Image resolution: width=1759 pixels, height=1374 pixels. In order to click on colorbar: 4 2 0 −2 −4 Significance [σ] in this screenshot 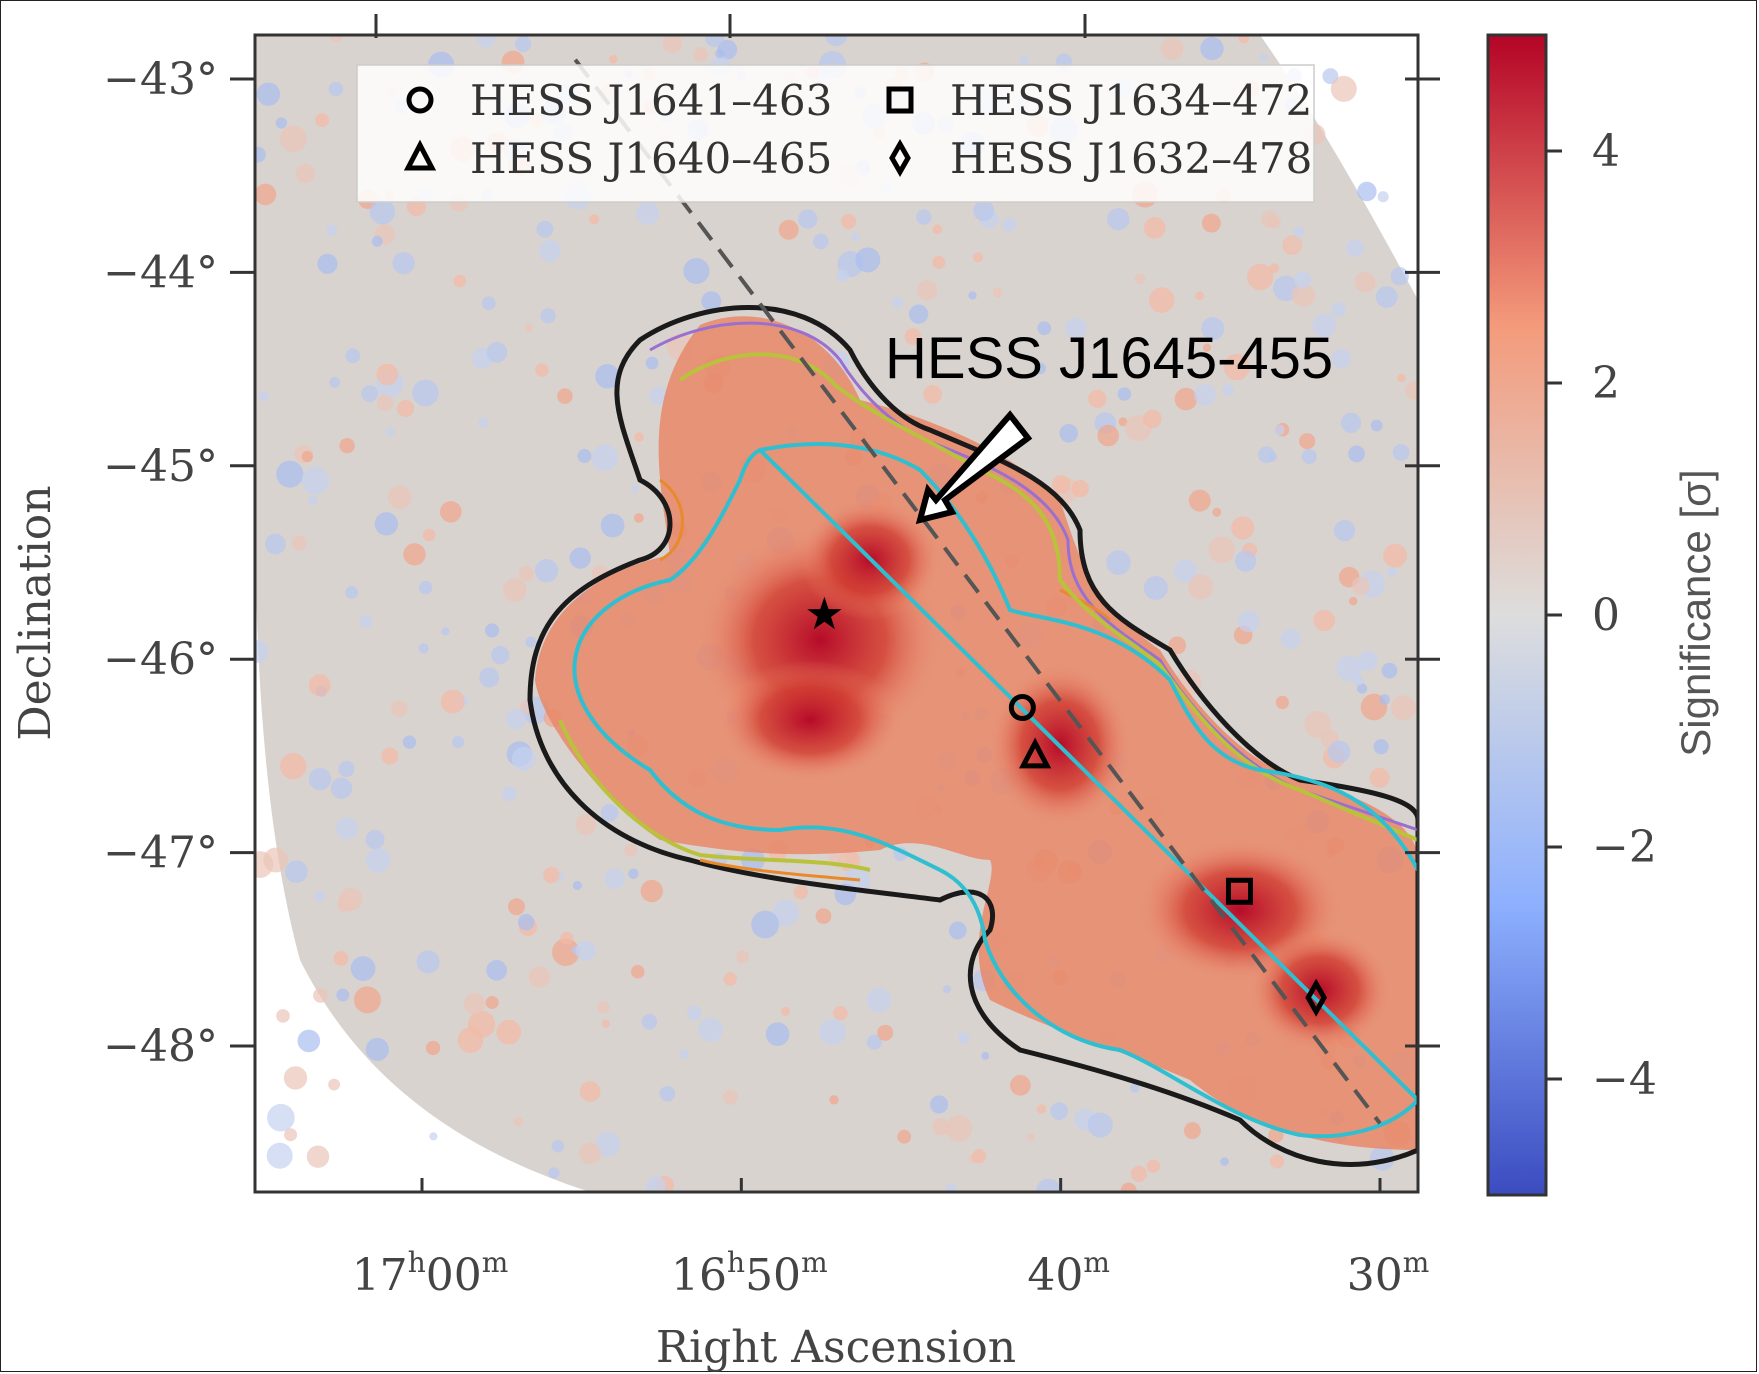, I will do `click(1602, 615)`.